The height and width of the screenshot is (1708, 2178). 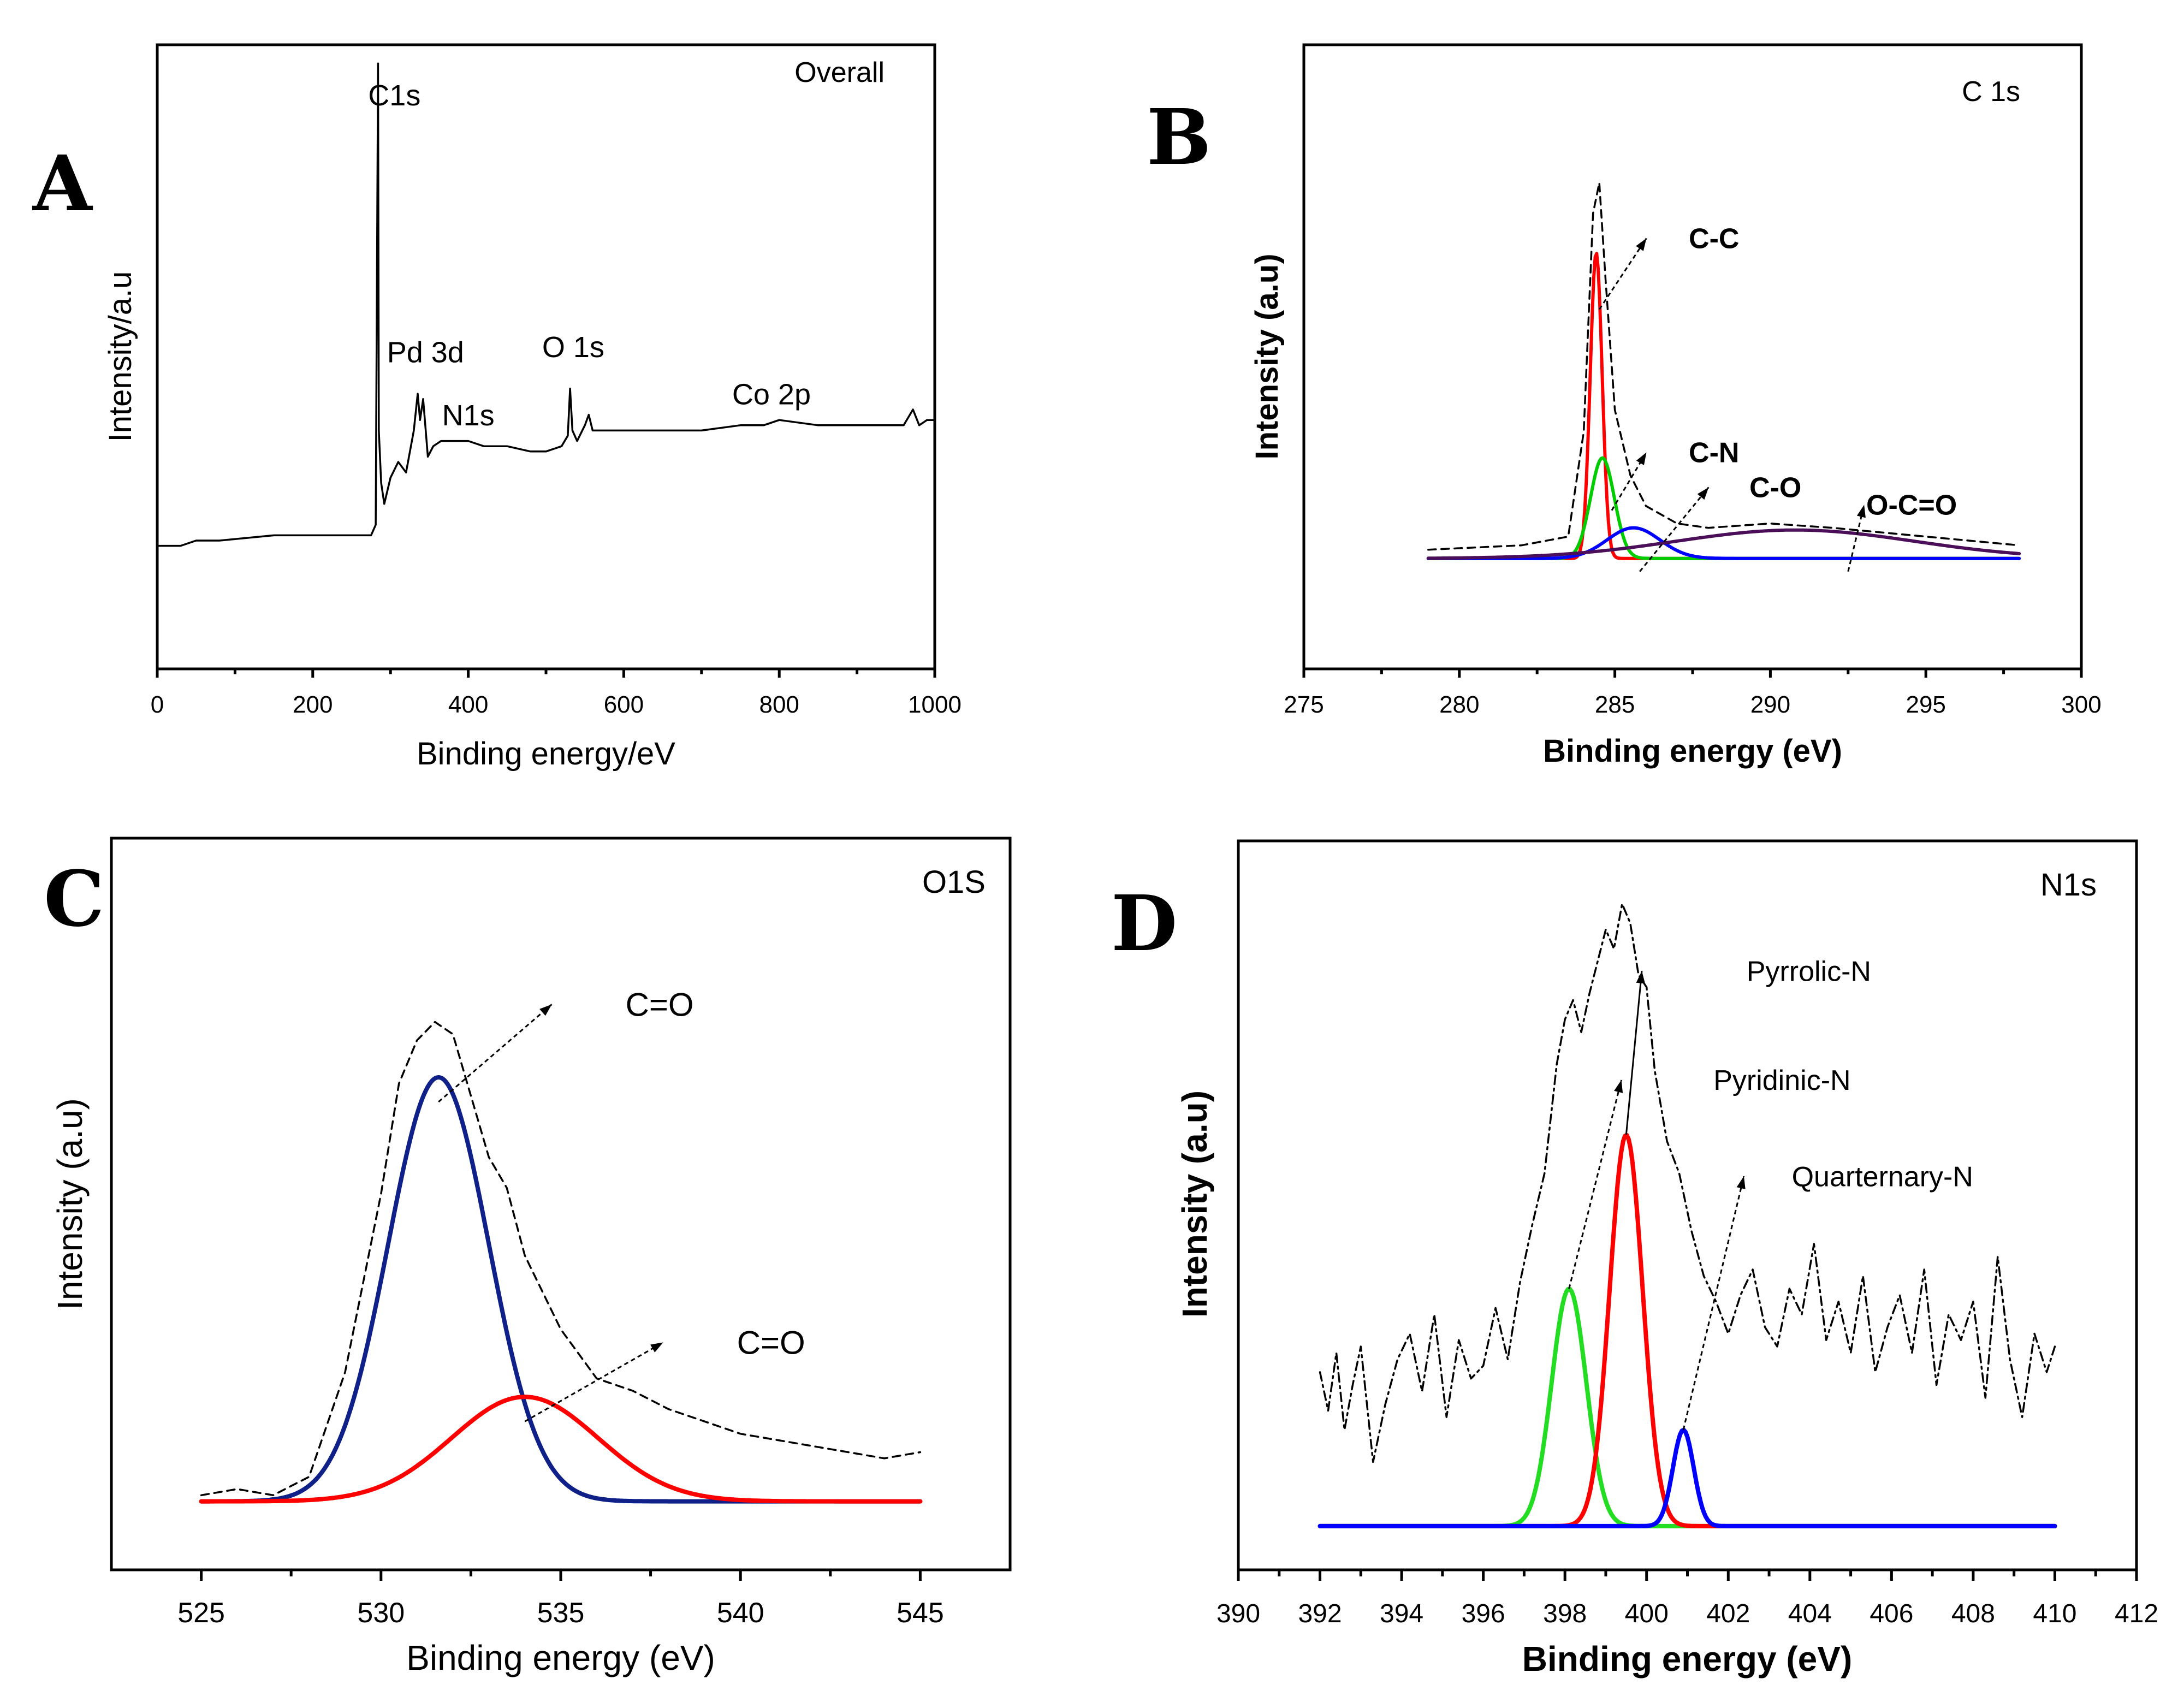 What do you see at coordinates (1991, 92) in the screenshot?
I see `plot-title: C 1s` at bounding box center [1991, 92].